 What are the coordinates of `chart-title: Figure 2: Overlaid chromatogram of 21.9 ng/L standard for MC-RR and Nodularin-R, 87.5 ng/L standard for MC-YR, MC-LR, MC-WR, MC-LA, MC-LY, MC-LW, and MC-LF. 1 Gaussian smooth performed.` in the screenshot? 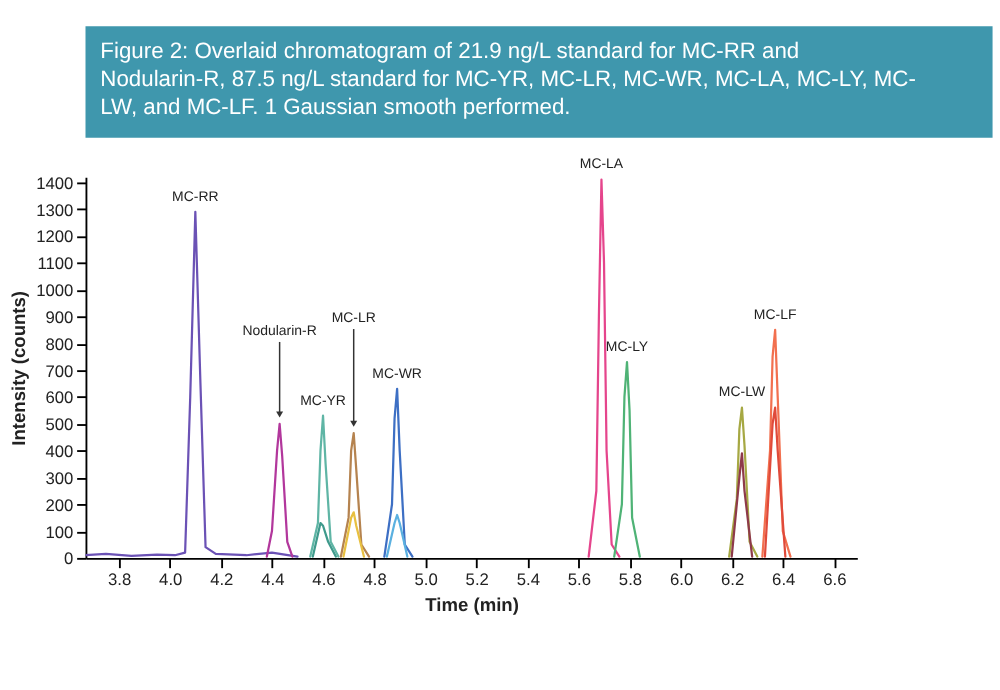 It's located at (508, 79).